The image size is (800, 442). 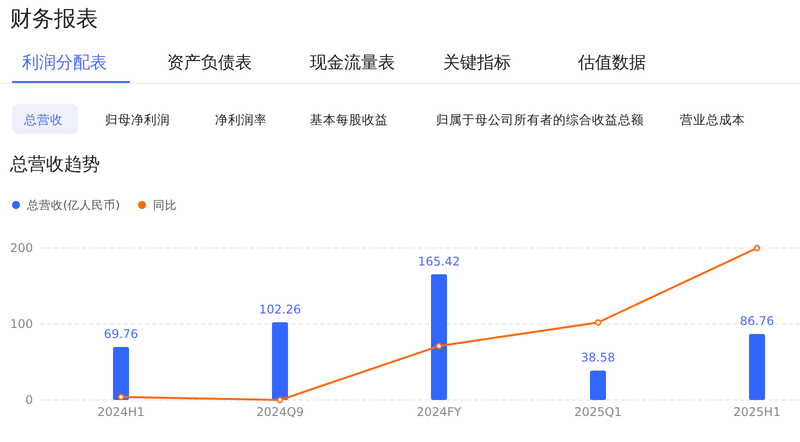 I want to click on data-label: 69.76, so click(x=121, y=333).